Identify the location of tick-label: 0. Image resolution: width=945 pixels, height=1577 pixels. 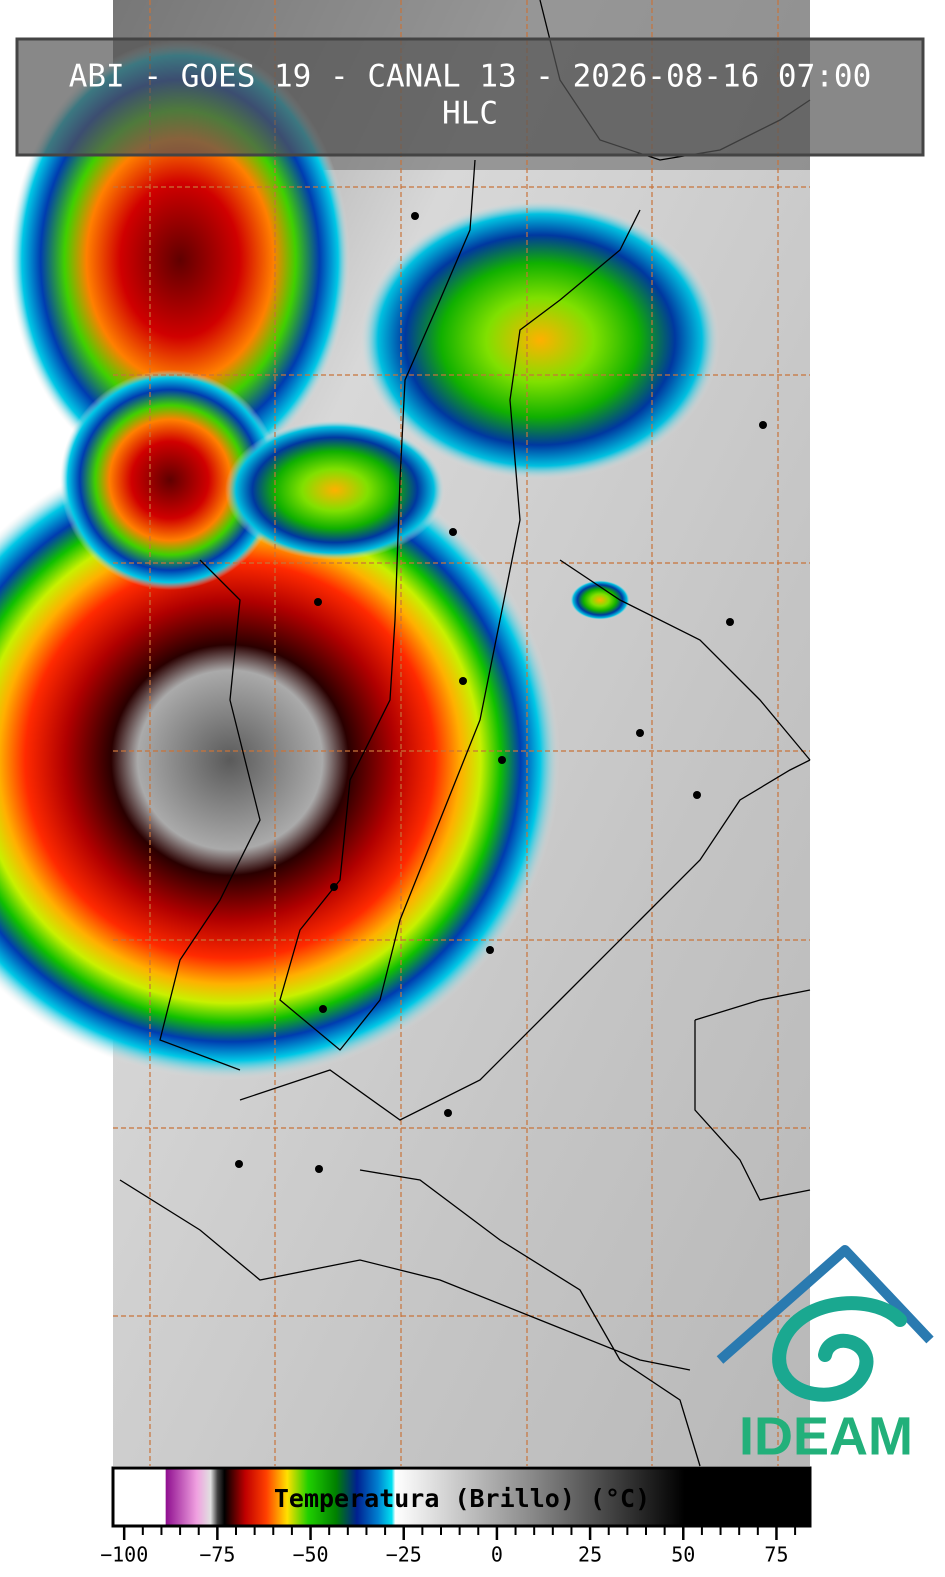
(497, 1555).